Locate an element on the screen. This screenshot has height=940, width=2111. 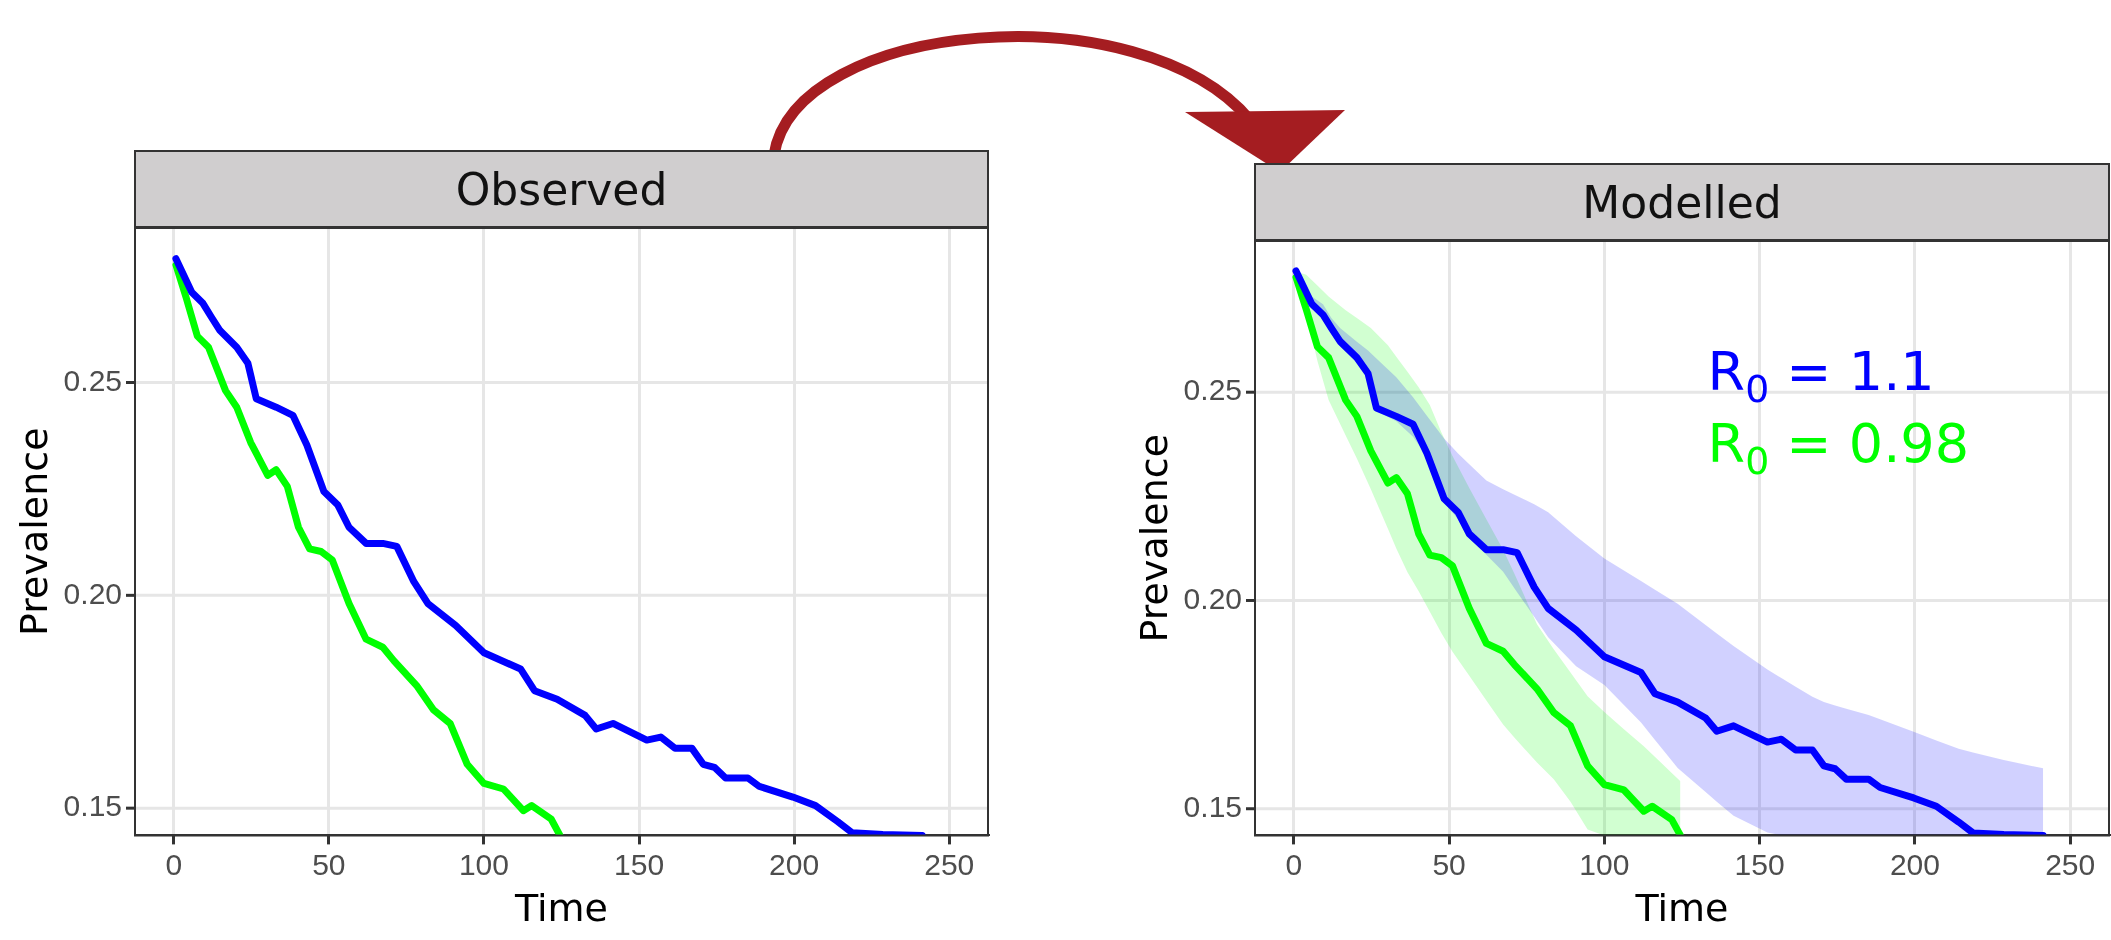
chart-title: Observed is located at coordinates (561, 189).